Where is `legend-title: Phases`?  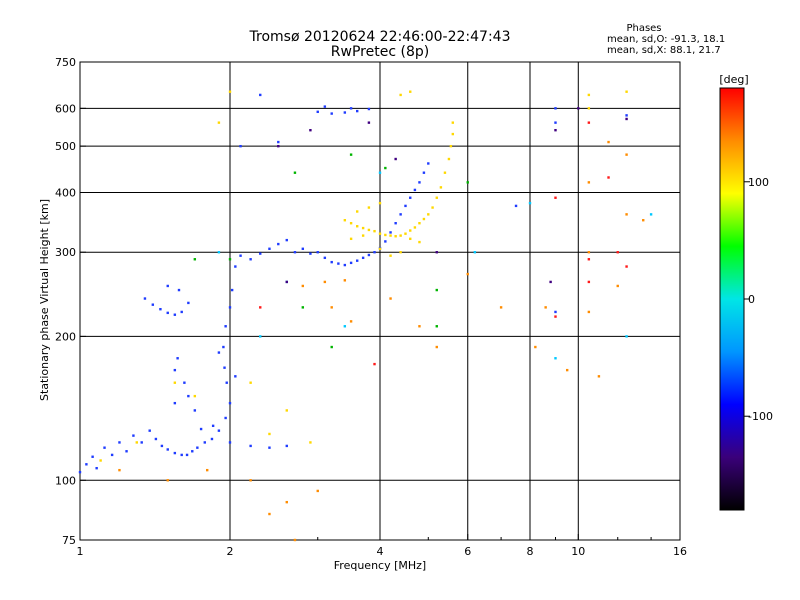 legend-title: Phases is located at coordinates (643, 28).